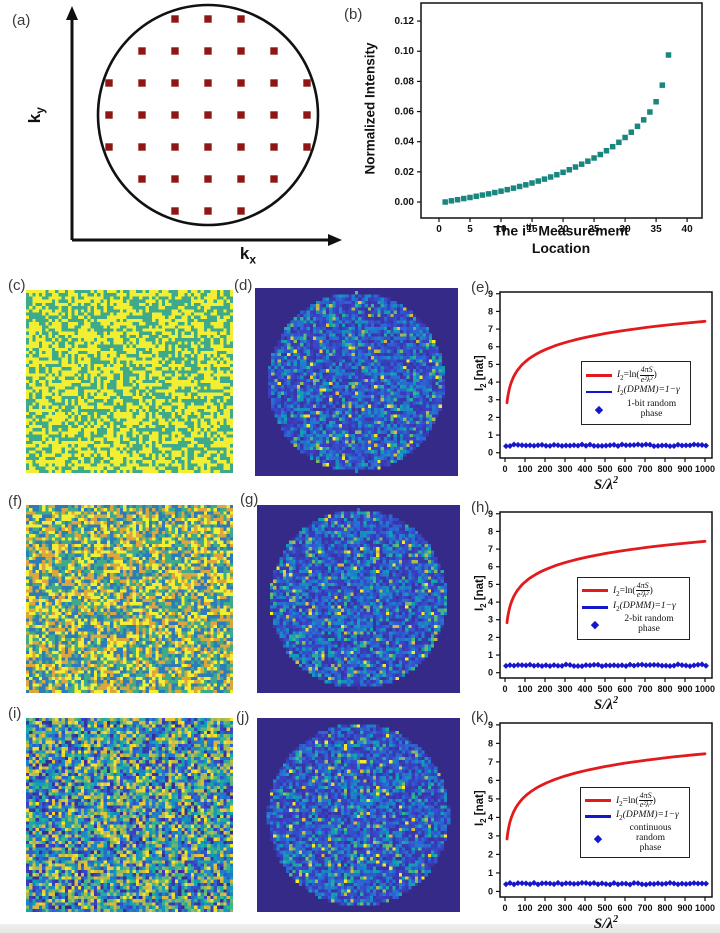  I want to click on 1-bit-random-phase-pattern, so click(129, 381).